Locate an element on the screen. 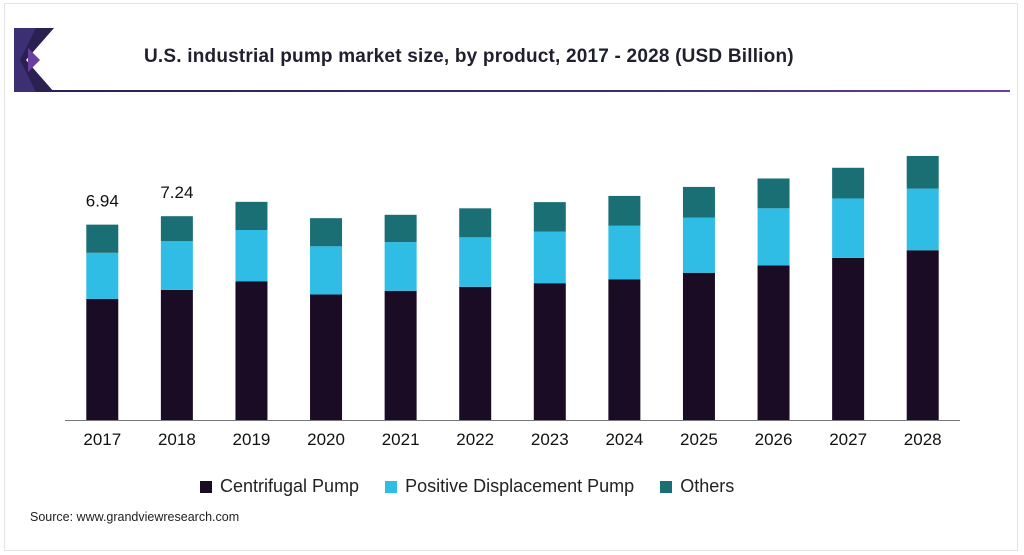  bar-segment-centrifugal-2025 is located at coordinates (698, 346).